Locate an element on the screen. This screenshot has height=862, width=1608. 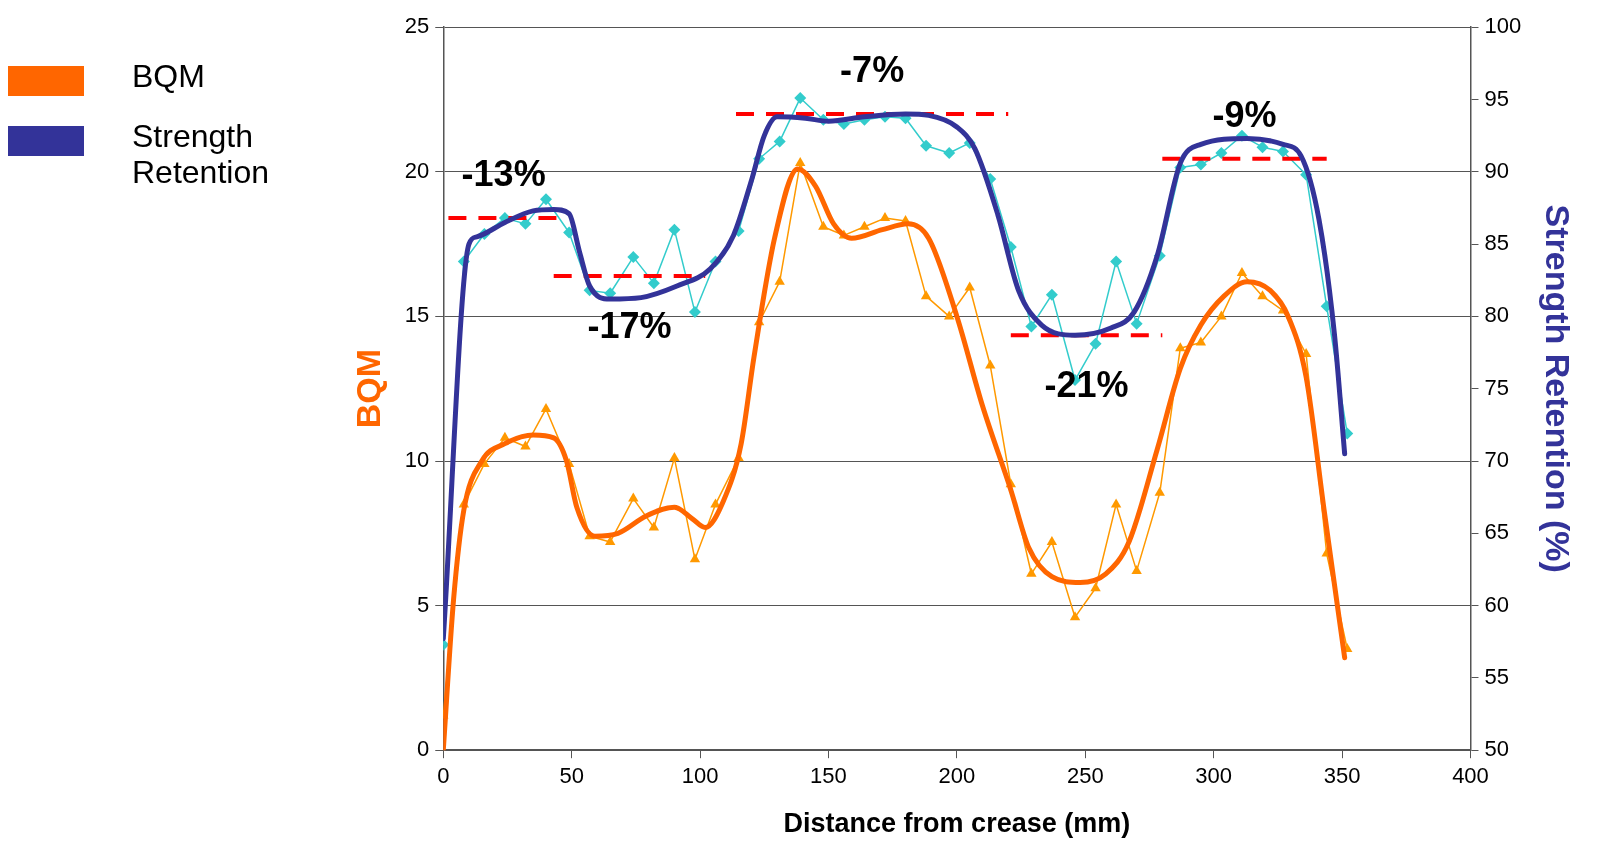
y2-axis-title: Strength Retention (%) is located at coordinates (1558, 388).